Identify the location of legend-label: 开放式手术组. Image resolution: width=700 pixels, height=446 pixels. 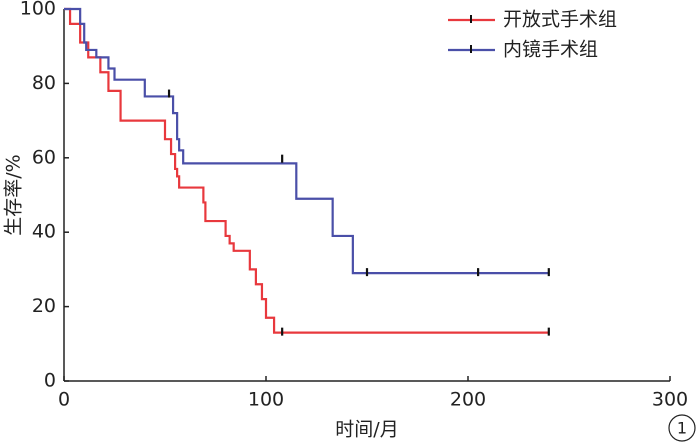
(560, 20).